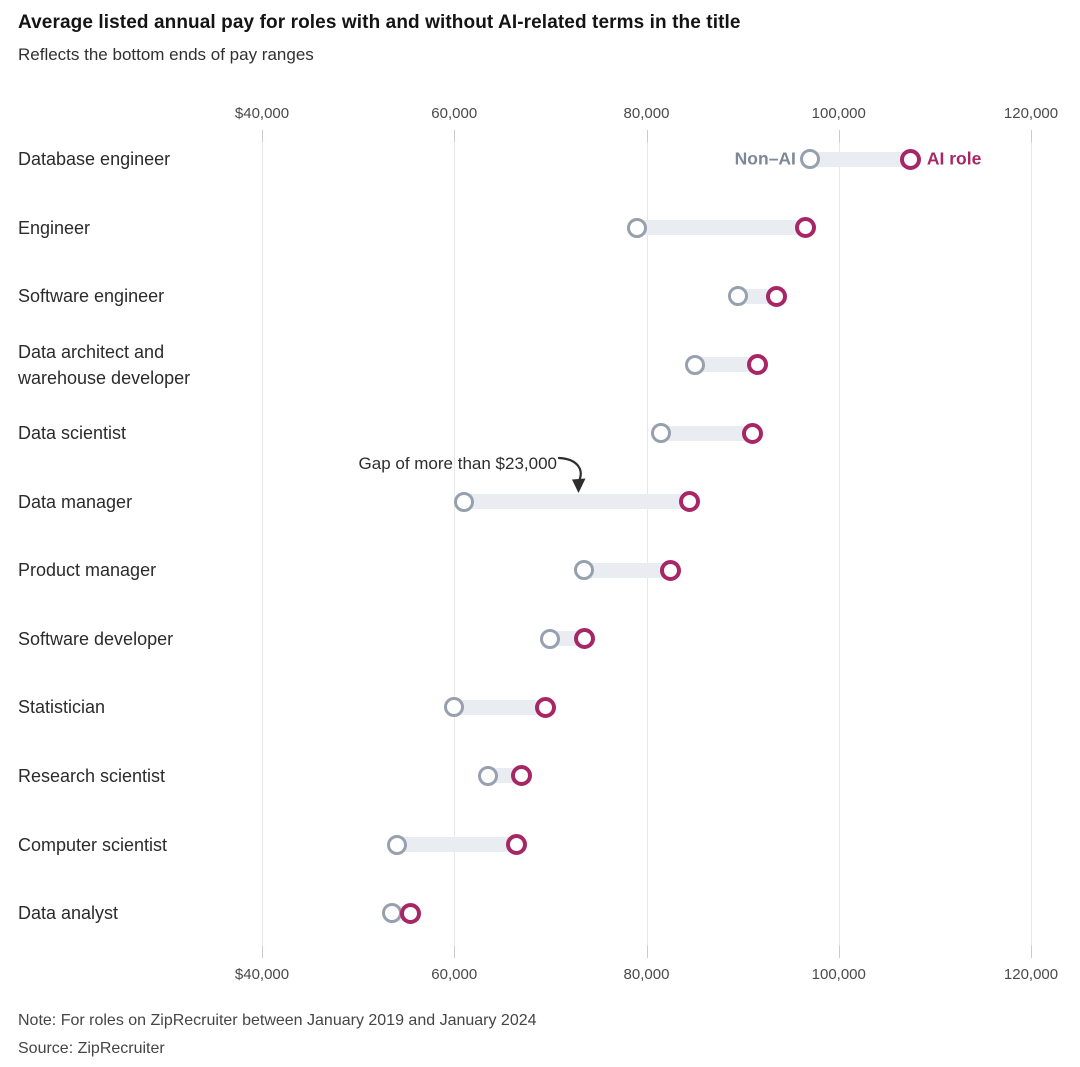 This screenshot has width=1080, height=1067. Describe the element at coordinates (96, 638) in the screenshot. I see `row-label: Software developer` at that location.